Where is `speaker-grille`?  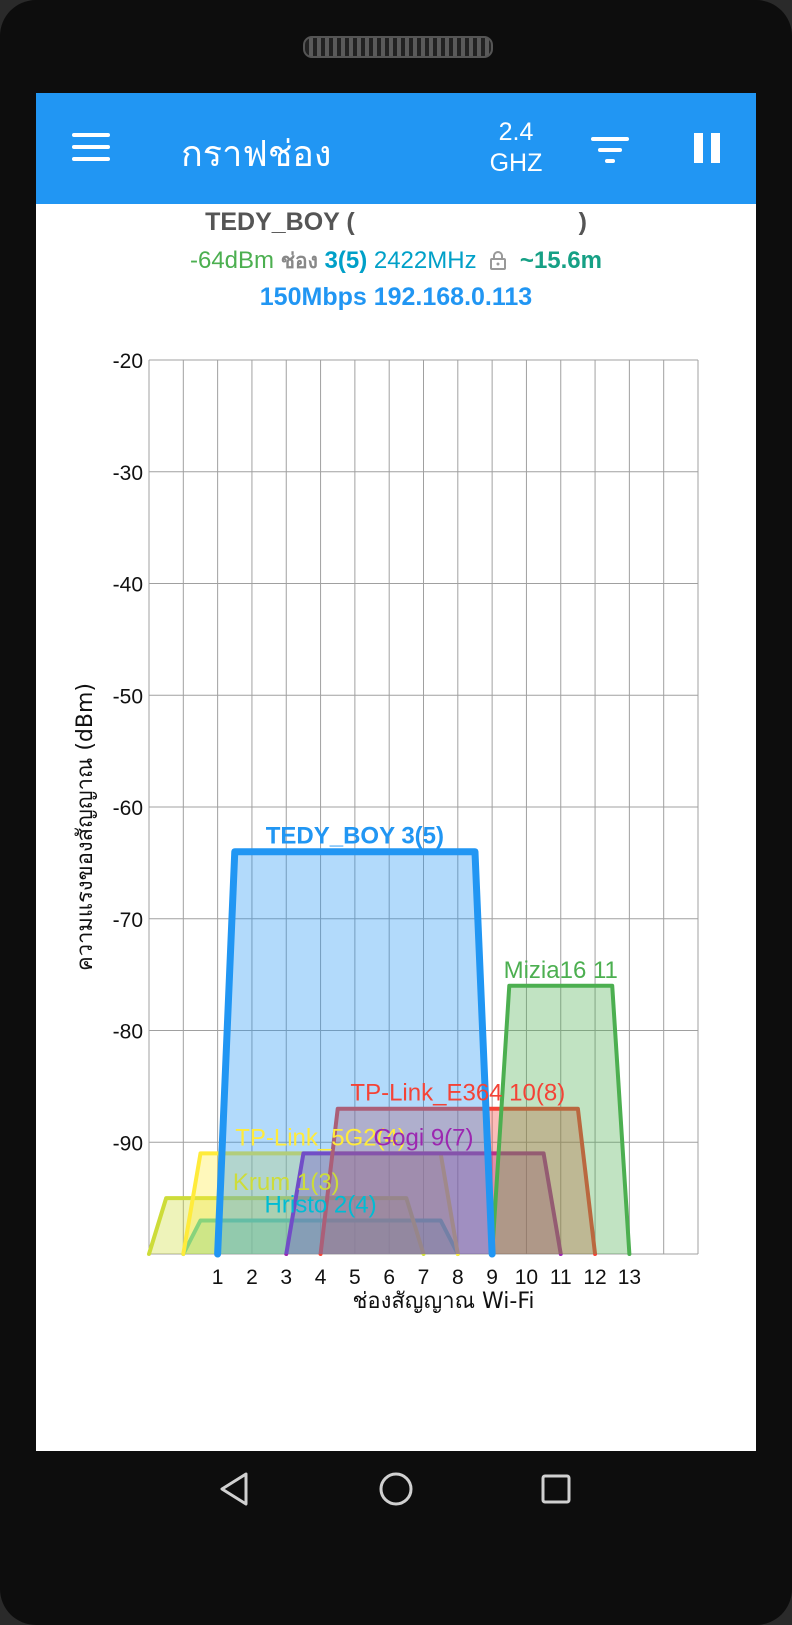
speaker-grille is located at coordinates (398, 47).